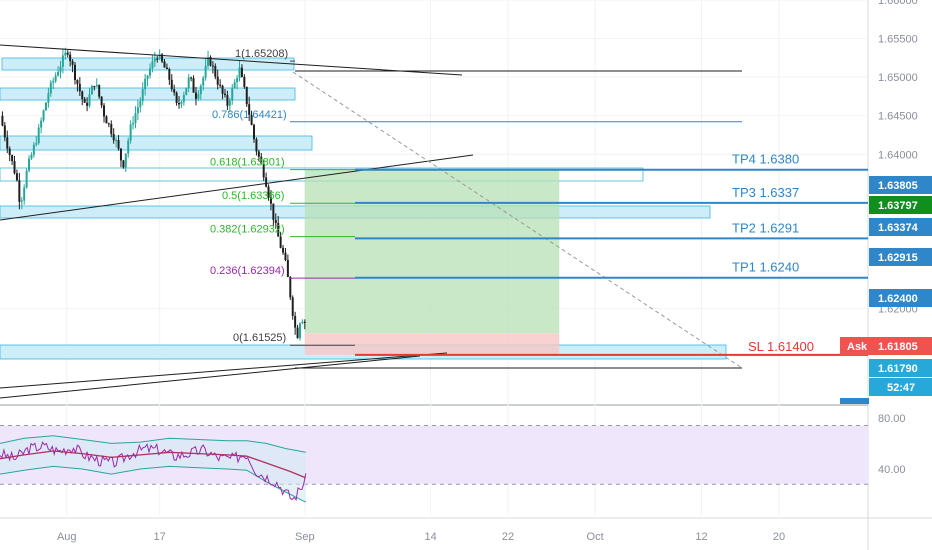 This screenshot has width=932, height=550. Describe the element at coordinates (430, 537) in the screenshot. I see `time-tick-label: 14` at that location.